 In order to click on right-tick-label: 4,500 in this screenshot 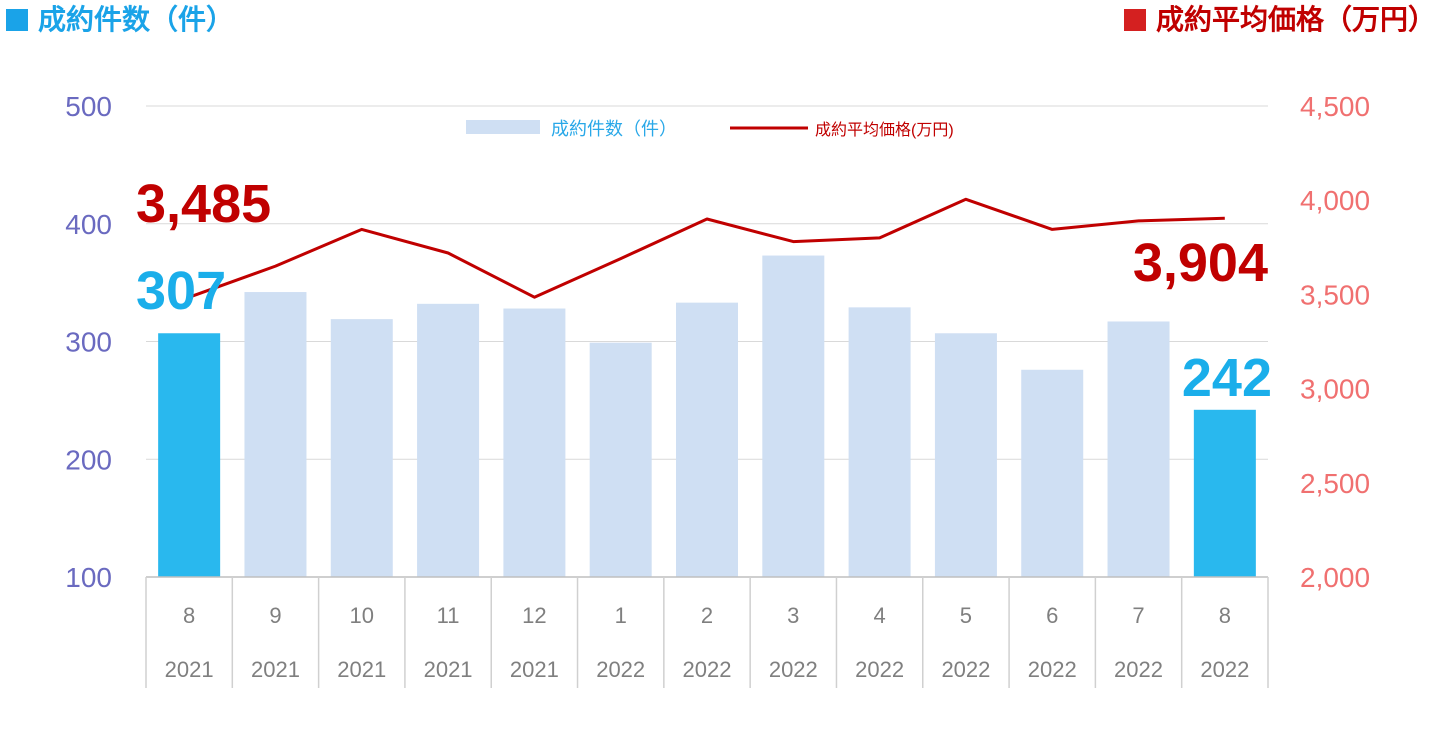, I will do `click(1335, 106)`.